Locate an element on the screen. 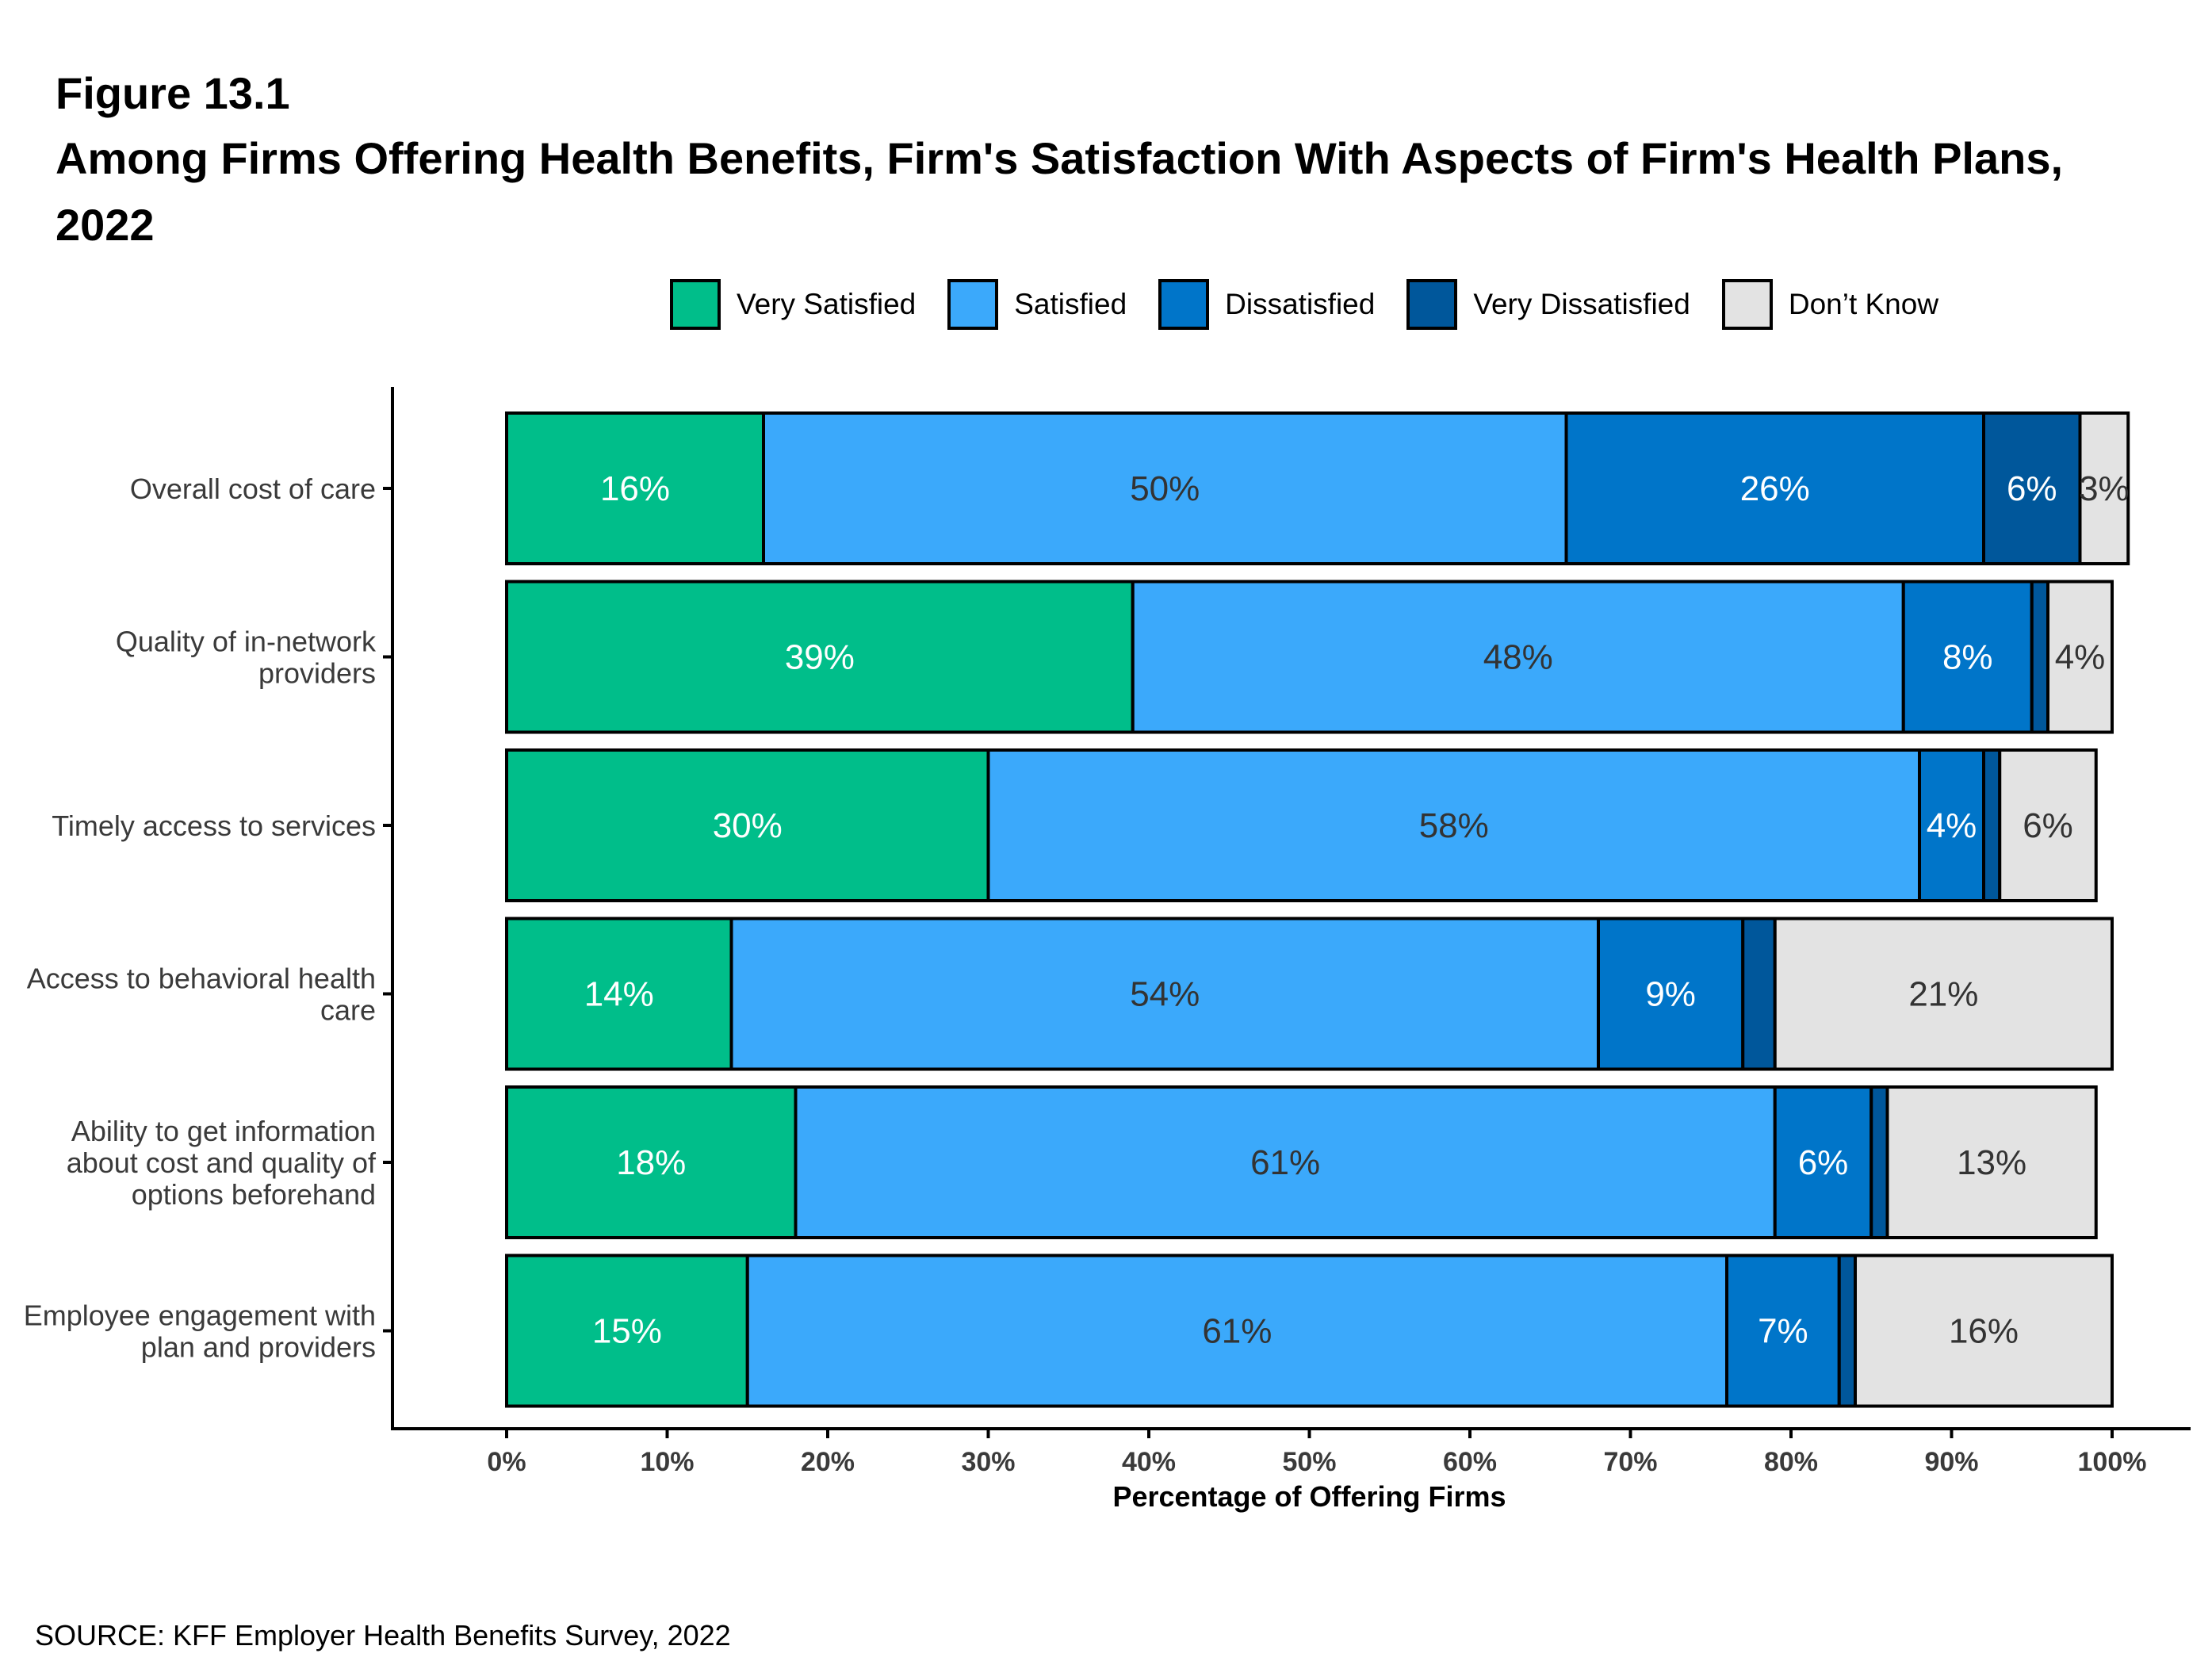 This screenshot has width=2212, height=1665. x-axis-title: Percentage of Offering Firms is located at coordinates (1309, 1496).